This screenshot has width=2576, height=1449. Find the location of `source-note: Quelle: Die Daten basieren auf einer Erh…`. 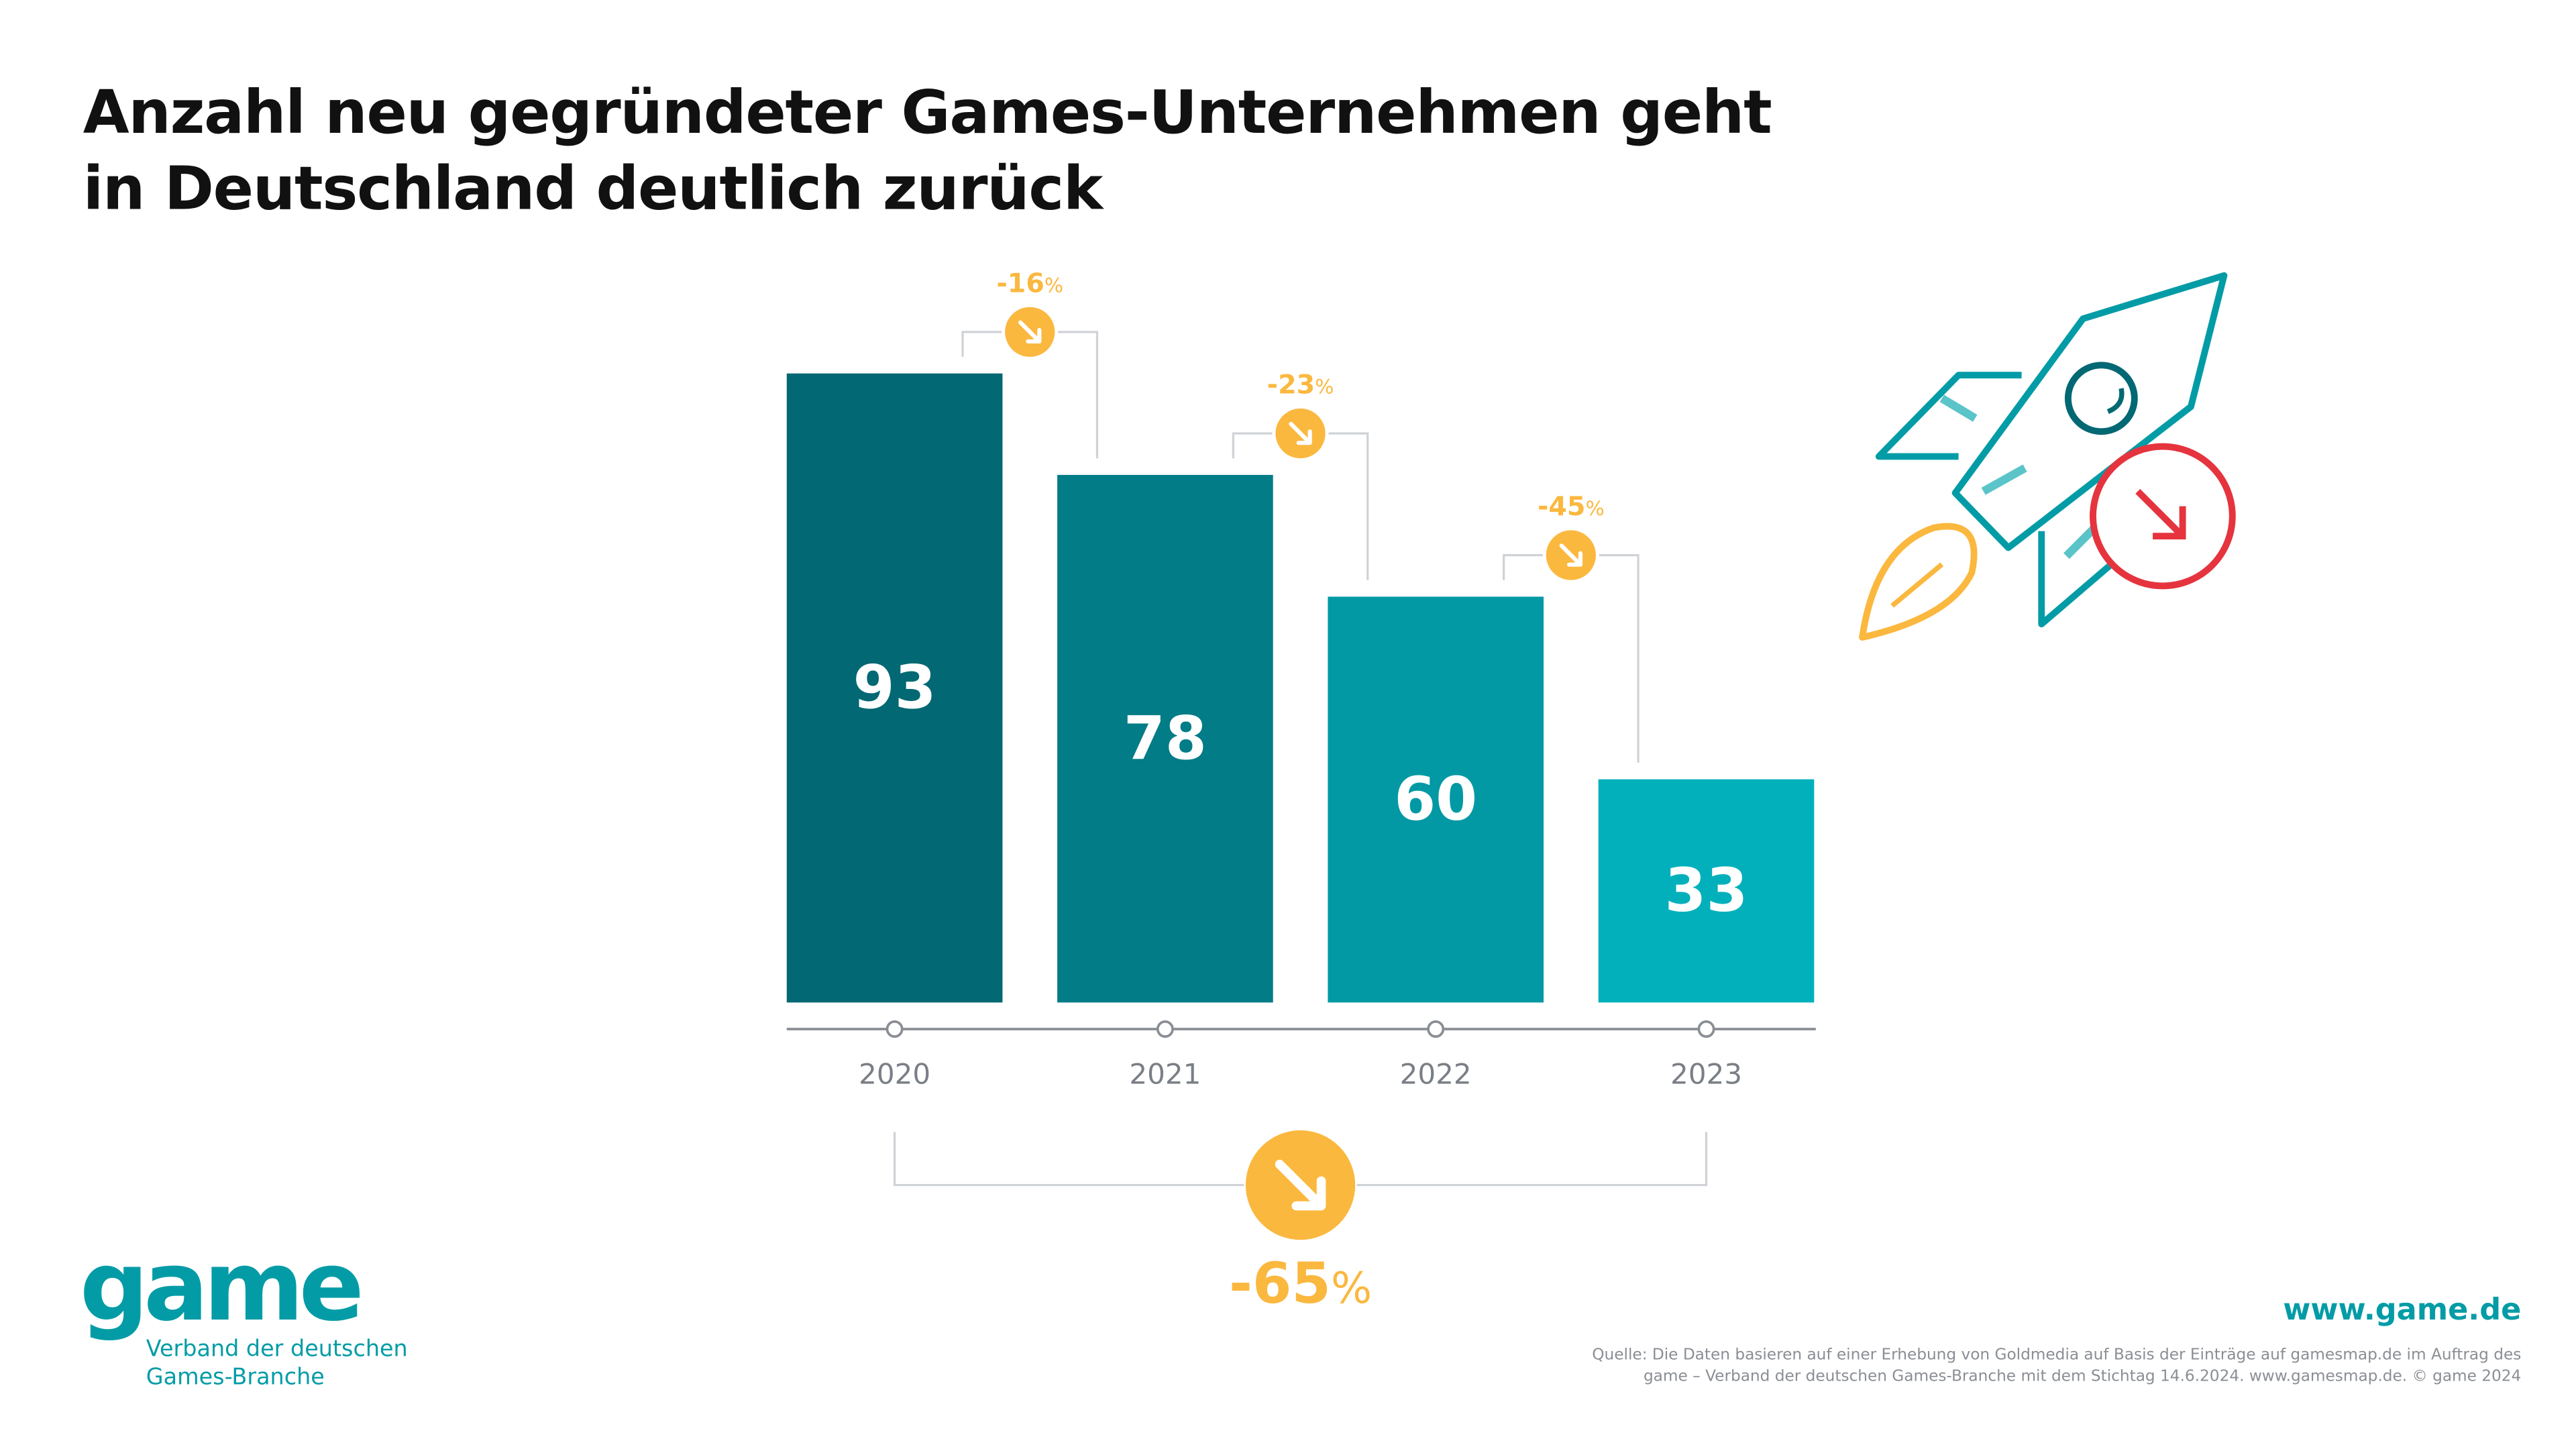

source-note: Quelle: Die Daten basieren auf einer Erh… is located at coordinates (2056, 1365).